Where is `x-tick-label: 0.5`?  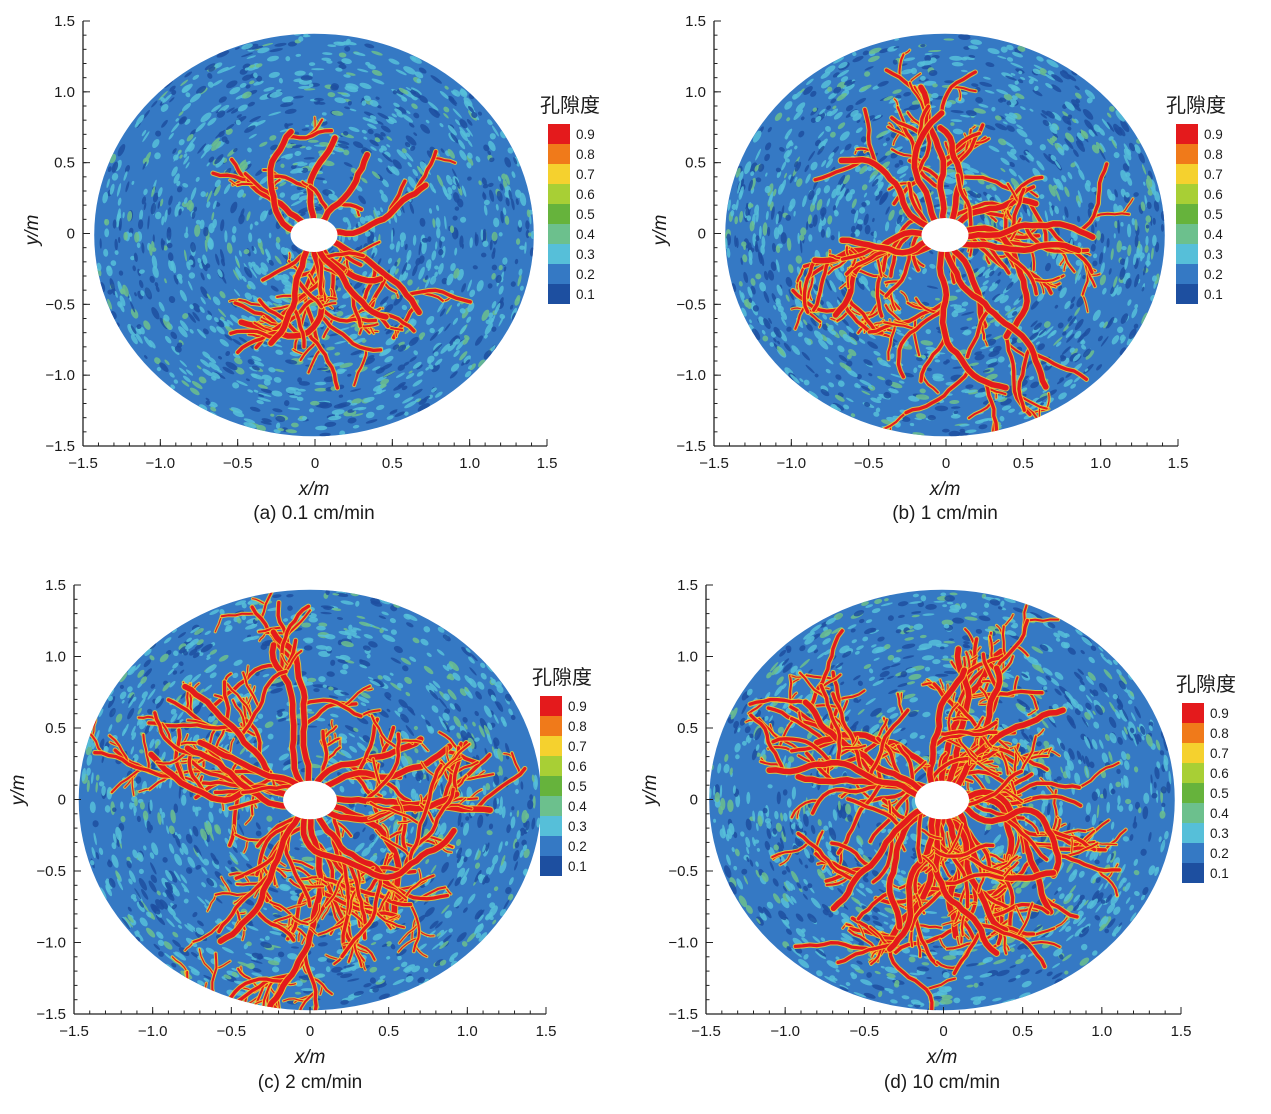
x-tick-label: 0.5 is located at coordinates (1023, 463).